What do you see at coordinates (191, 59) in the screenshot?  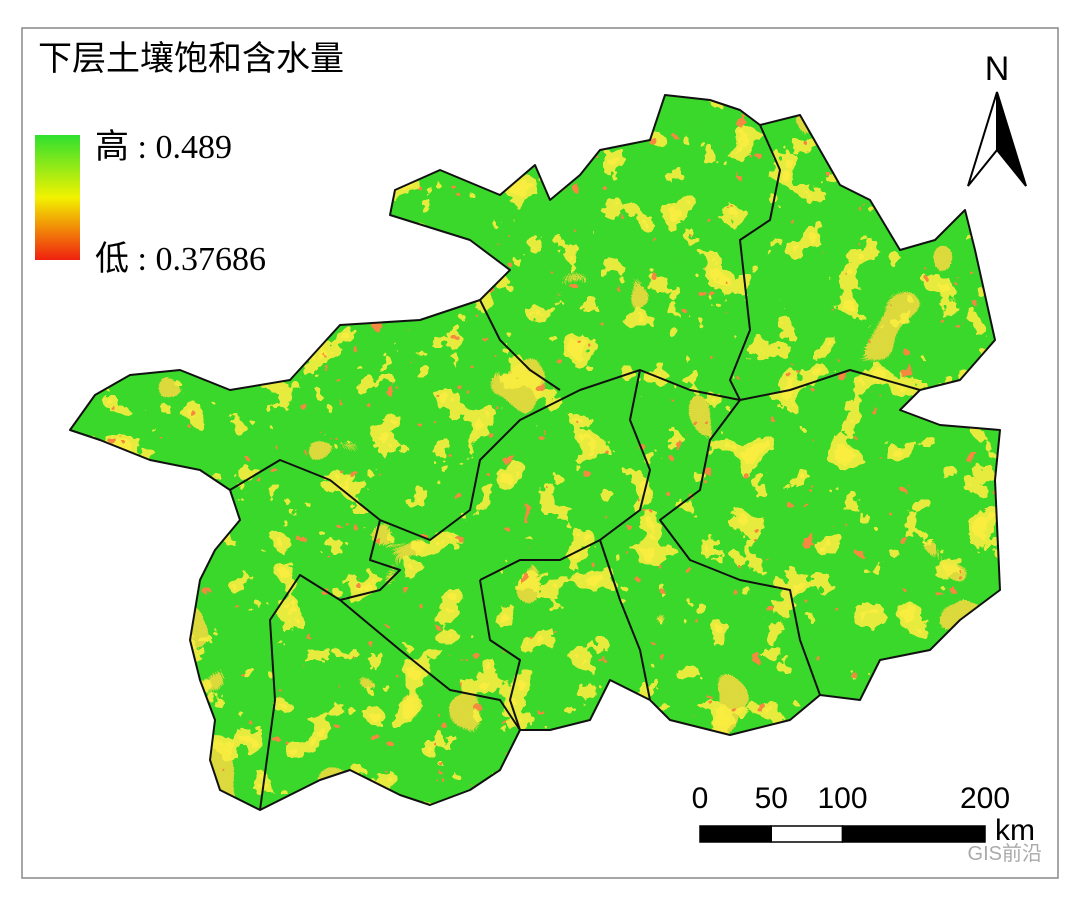 I see `map-title: 下层土壤饱和含水量` at bounding box center [191, 59].